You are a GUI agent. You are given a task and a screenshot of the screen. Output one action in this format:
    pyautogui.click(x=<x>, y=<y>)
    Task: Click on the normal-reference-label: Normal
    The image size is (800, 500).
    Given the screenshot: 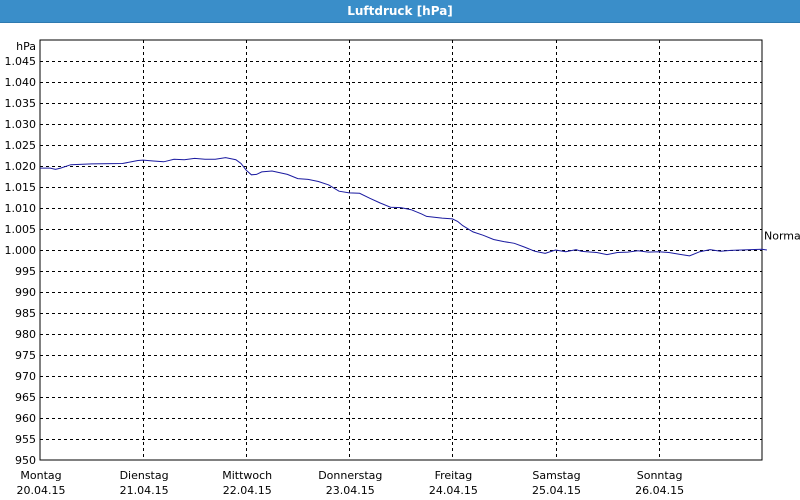 What is the action you would take?
    pyautogui.click(x=782, y=235)
    